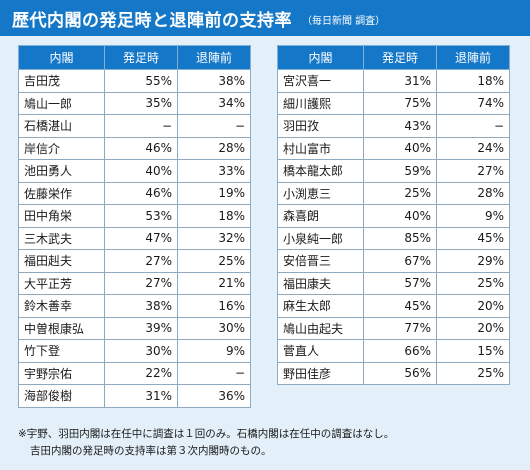 The width and height of the screenshot is (530, 470). I want to click on start-rating-cell: 66%, so click(400, 351).